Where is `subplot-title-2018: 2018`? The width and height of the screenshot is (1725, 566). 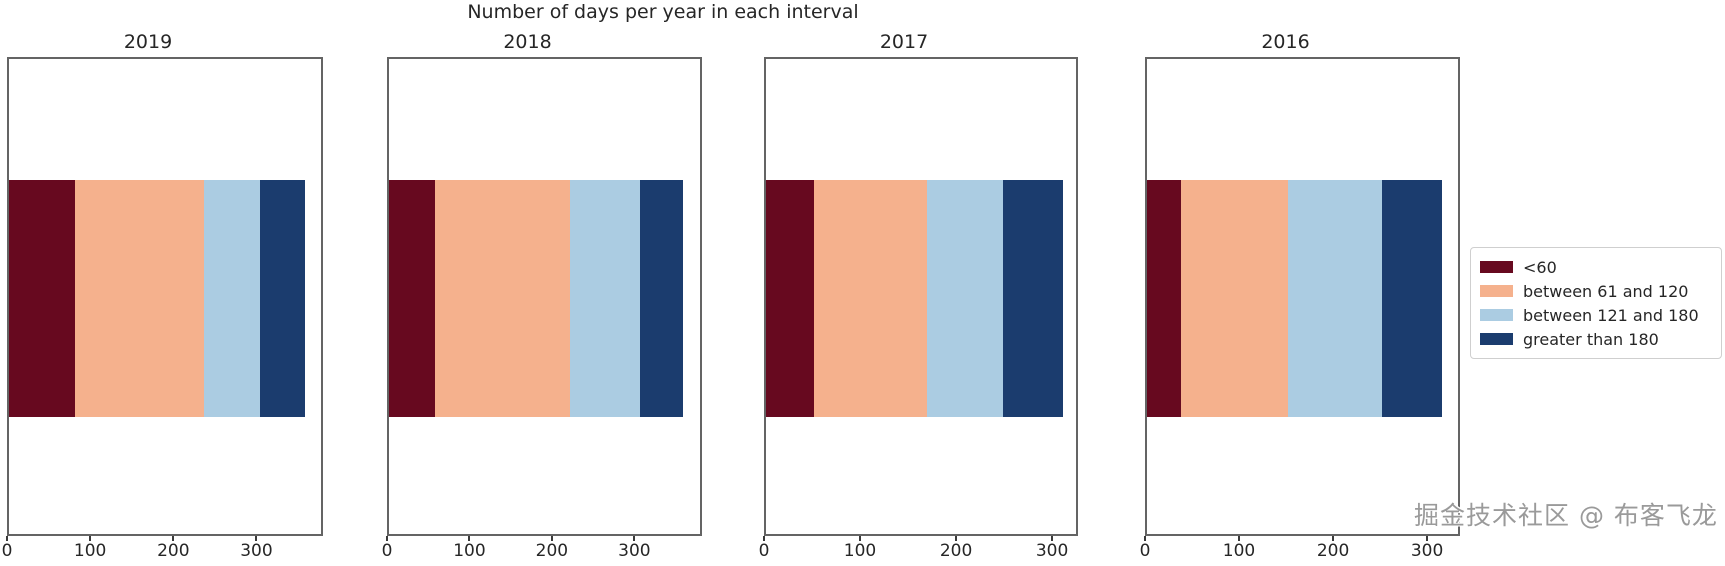 subplot-title-2018: 2018 is located at coordinates (527, 42).